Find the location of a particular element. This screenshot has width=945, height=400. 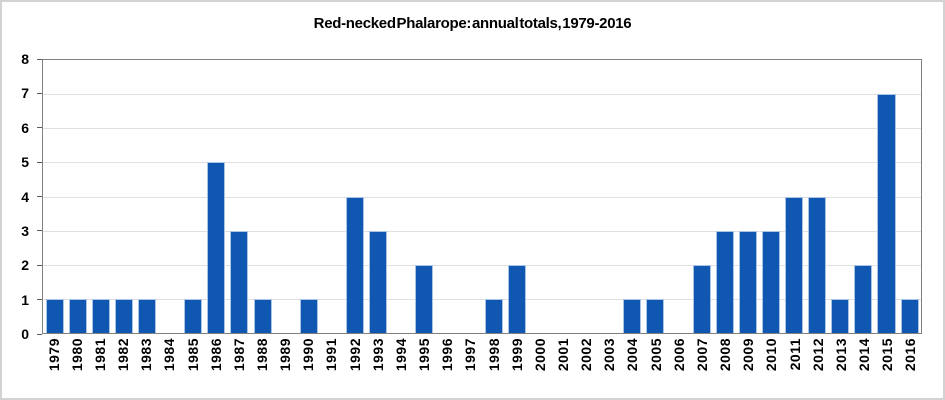

y-tick-label-4: 4 is located at coordinates (25, 196).